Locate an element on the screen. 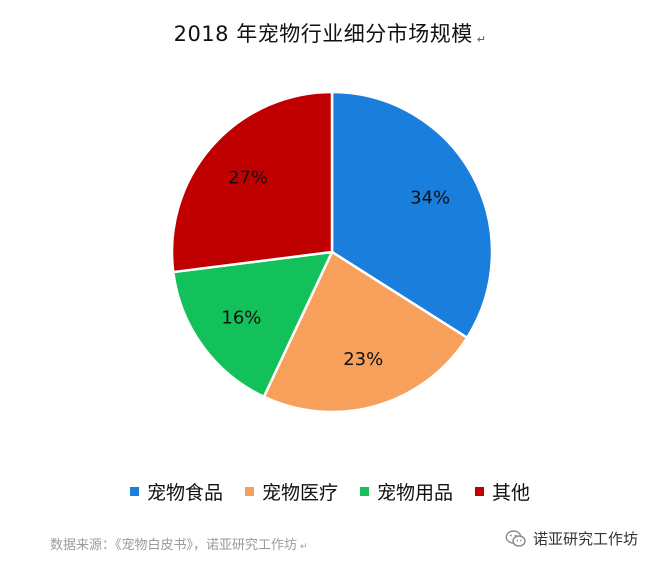  legend: 宠物食品 宠物医疗 宠物用品 其他 is located at coordinates (330, 491).